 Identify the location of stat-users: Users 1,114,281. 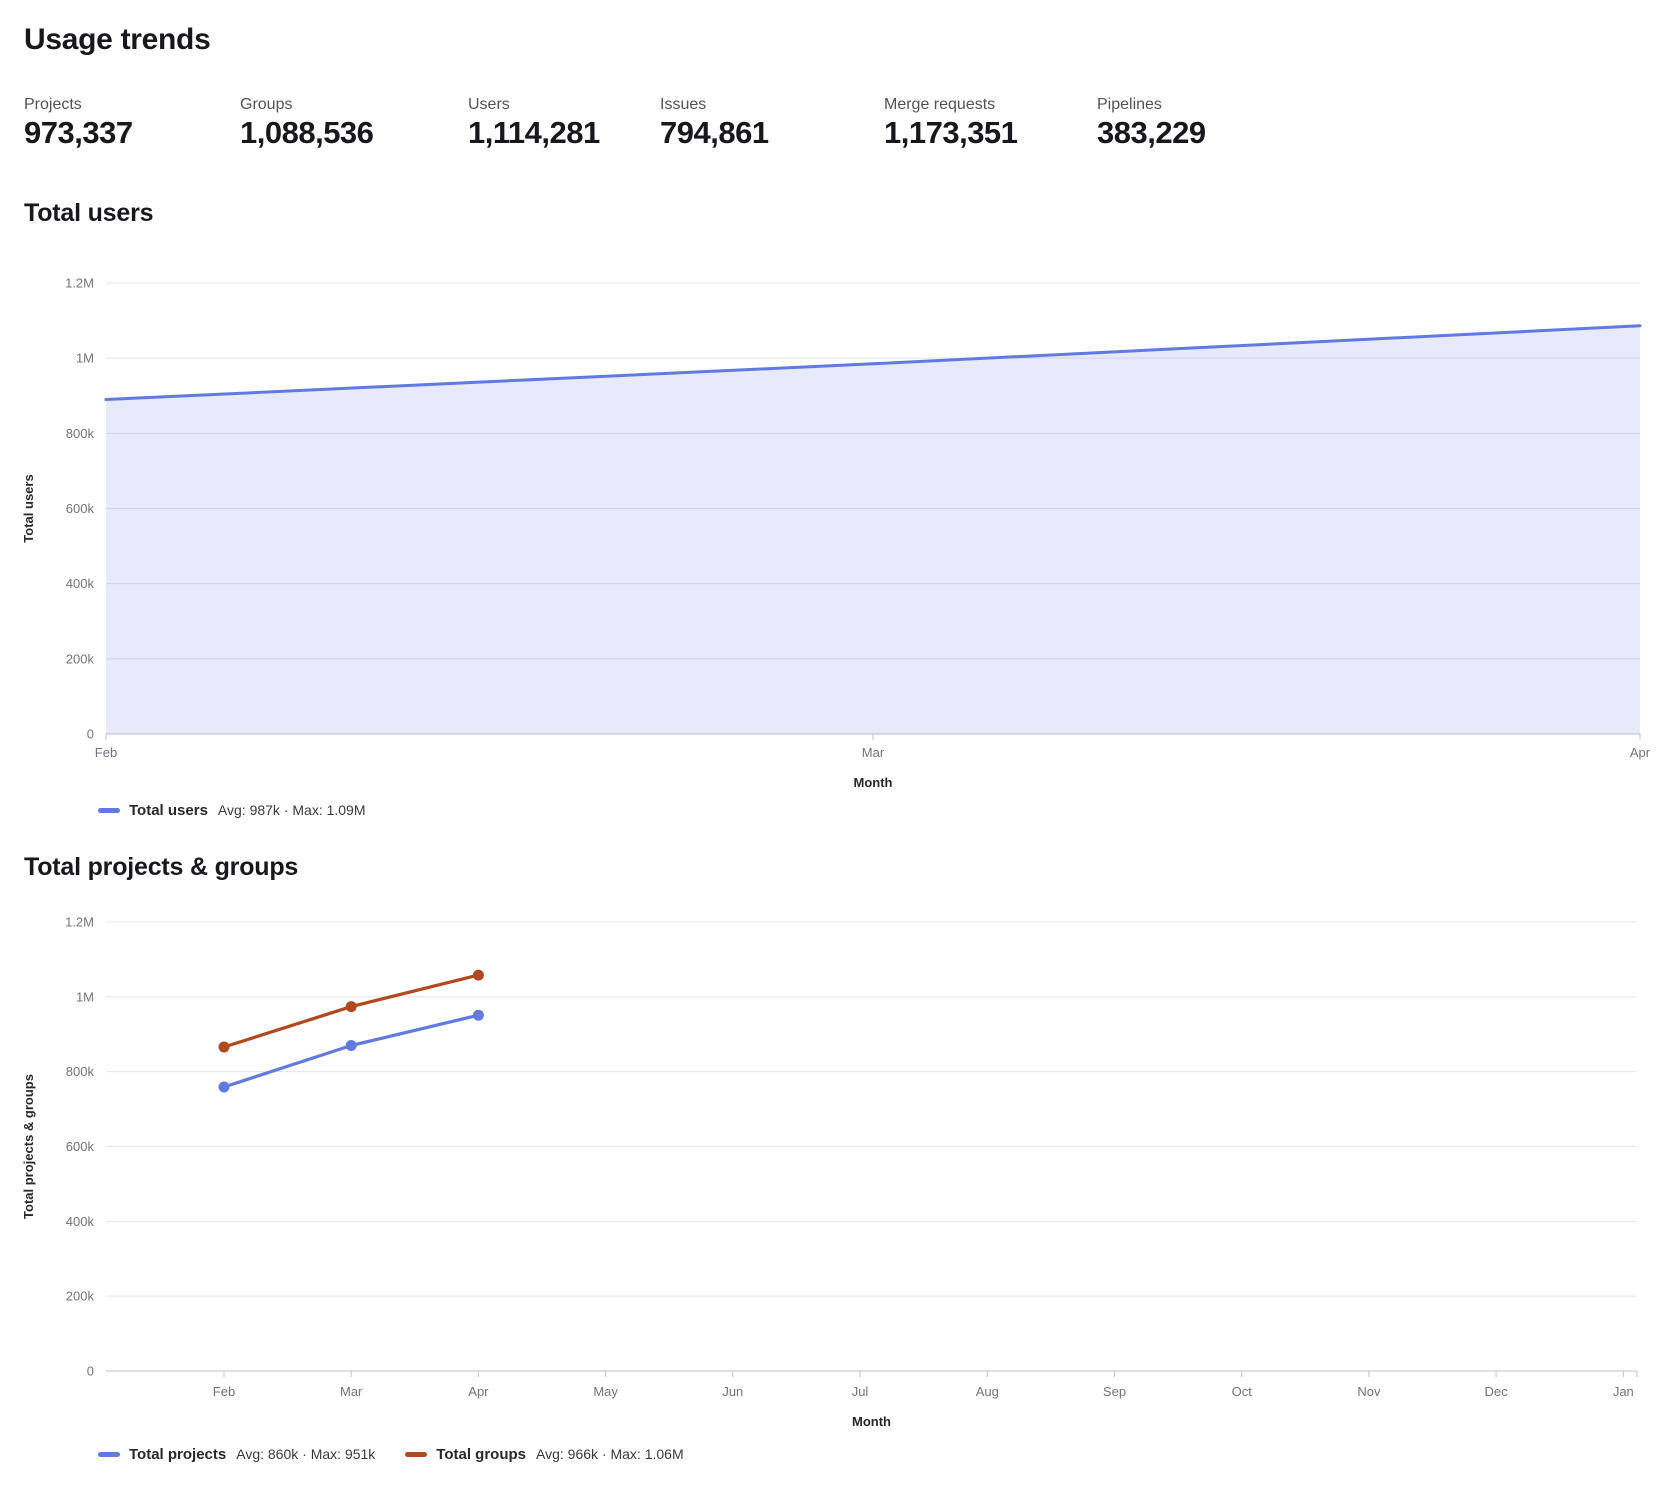
(534, 123).